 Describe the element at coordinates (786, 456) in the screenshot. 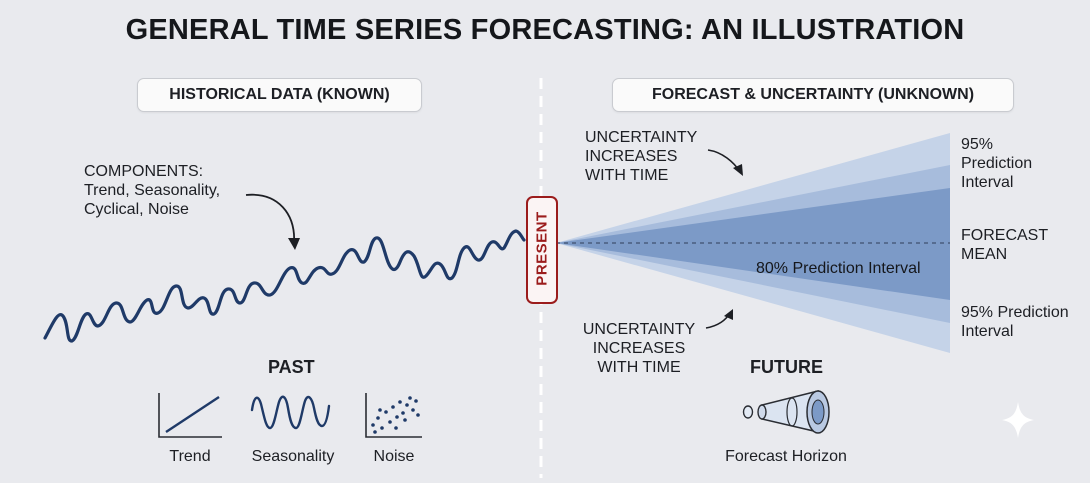

I see `forecast-horizon-label: Forecast Horizon` at that location.